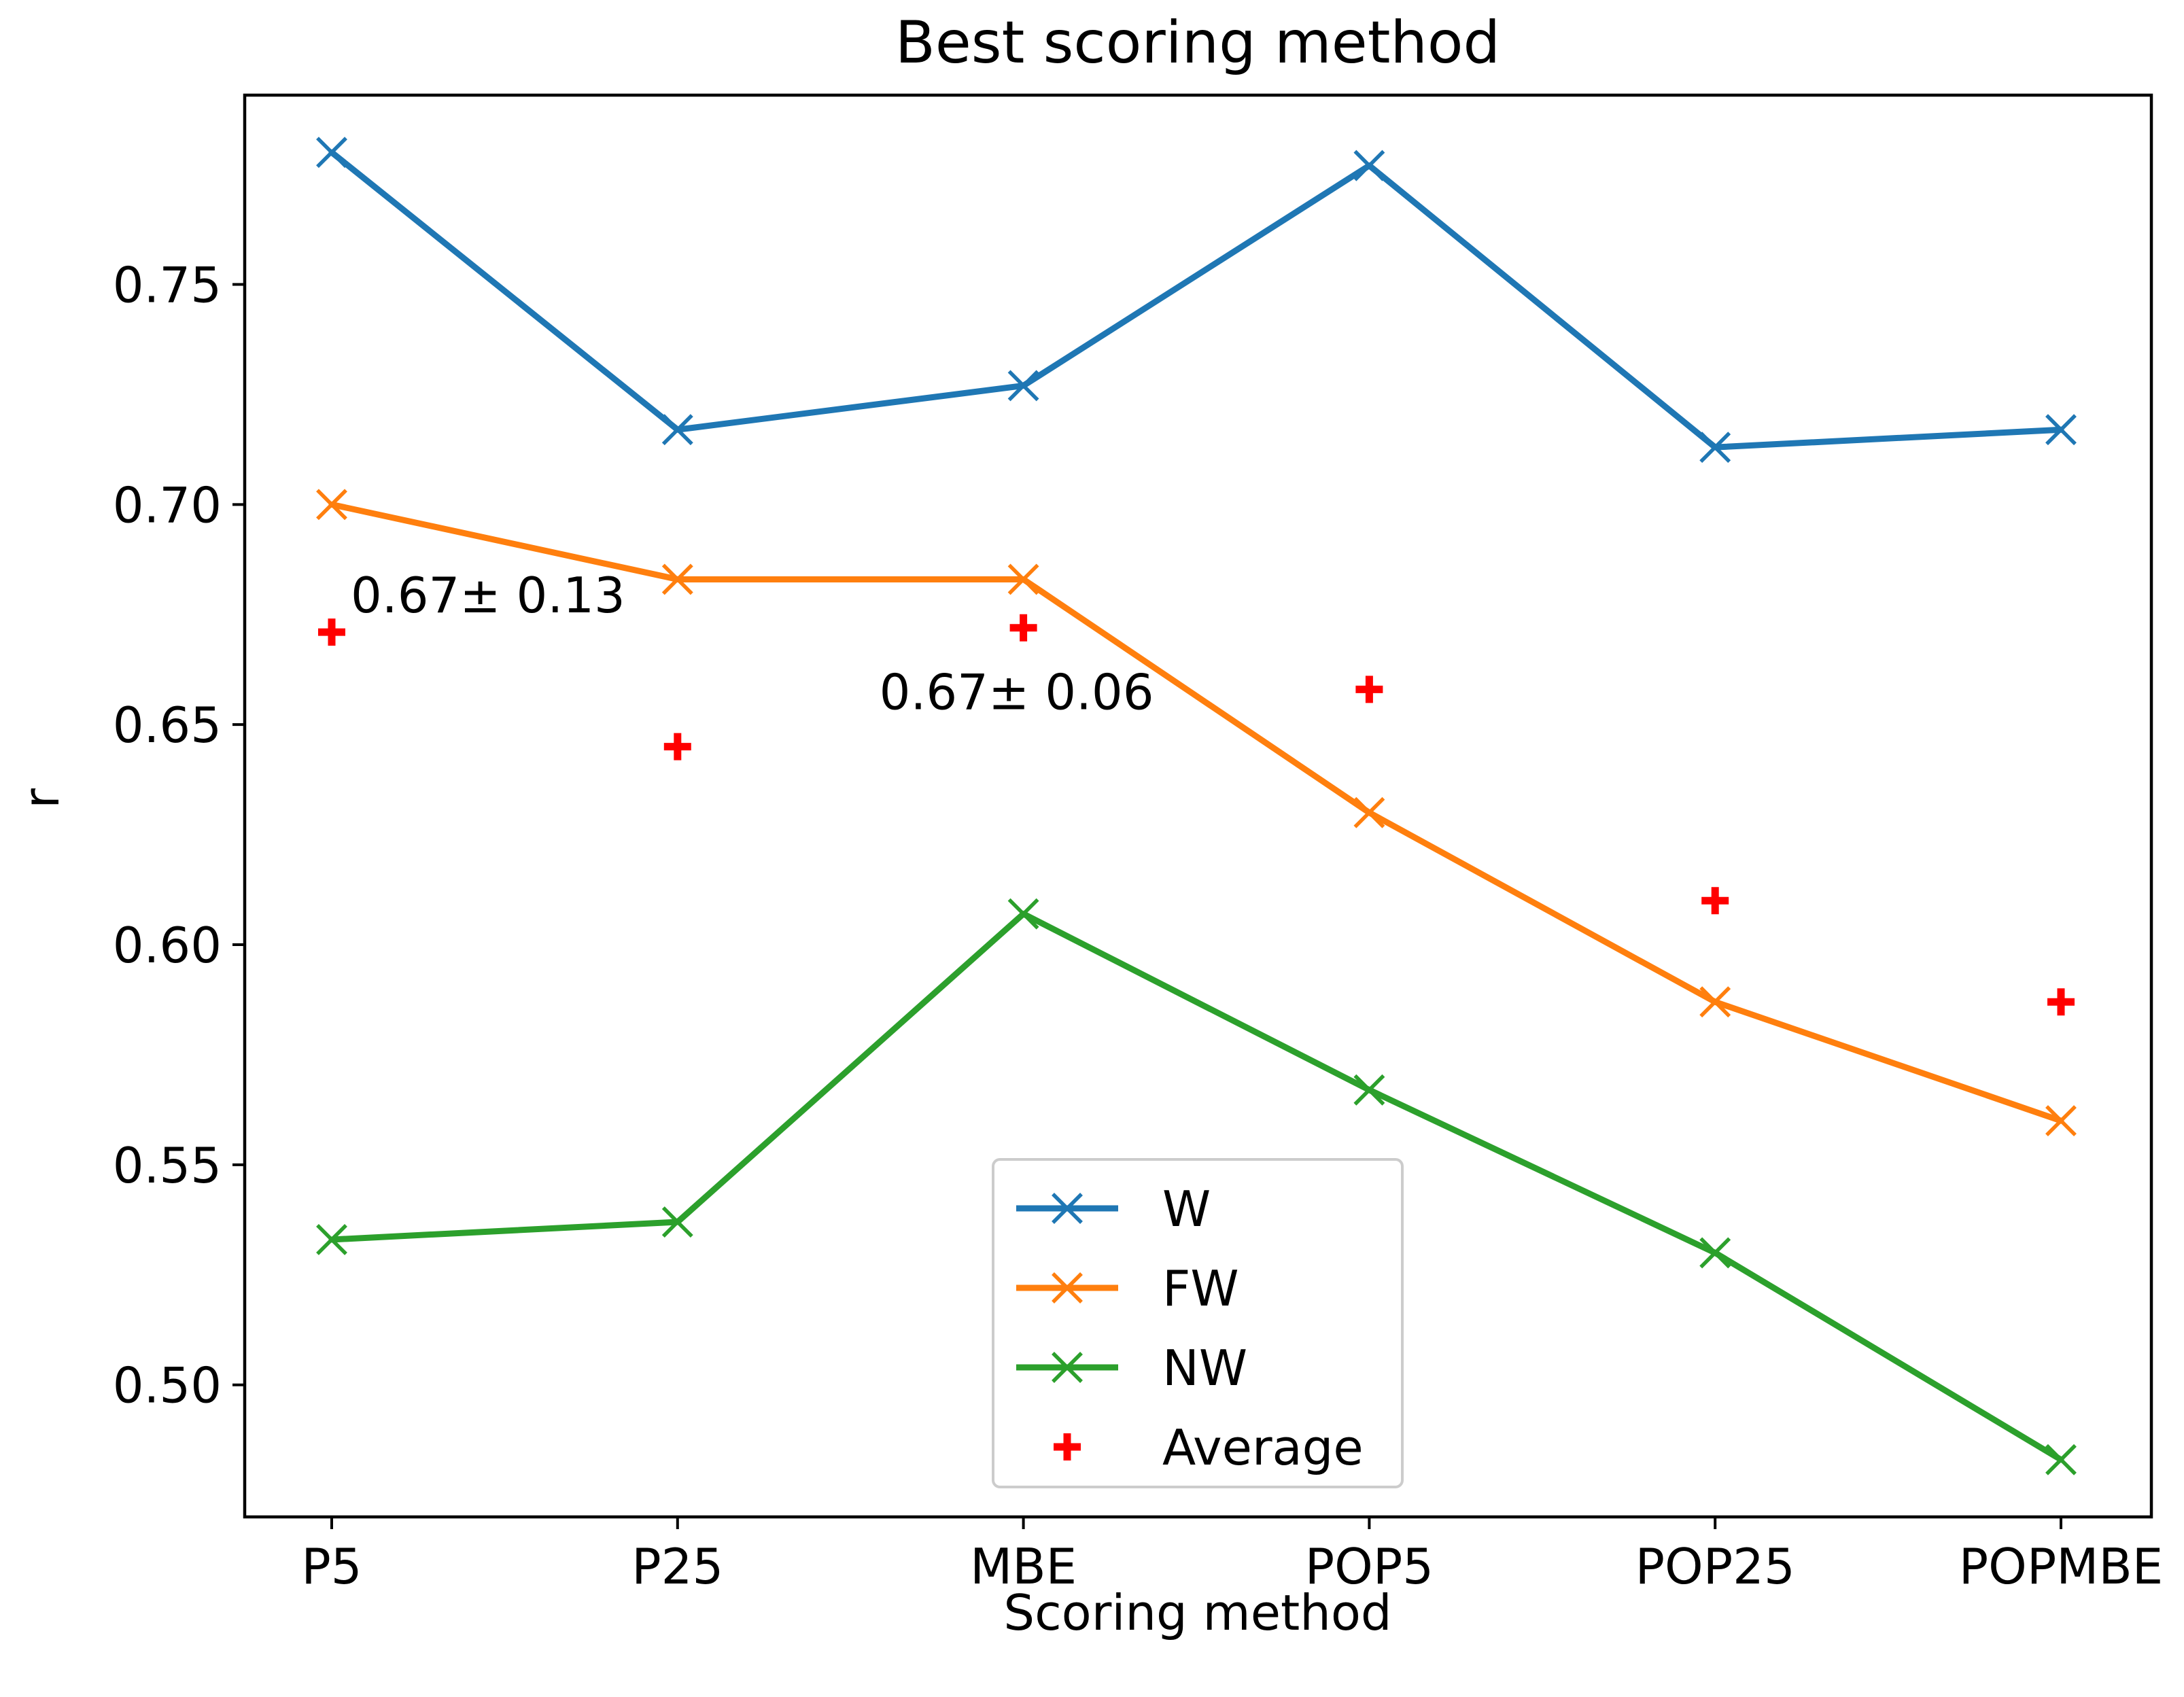  What do you see at coordinates (2062, 1567) in the screenshot?
I see `x-tick-label: POPMBE` at bounding box center [2062, 1567].